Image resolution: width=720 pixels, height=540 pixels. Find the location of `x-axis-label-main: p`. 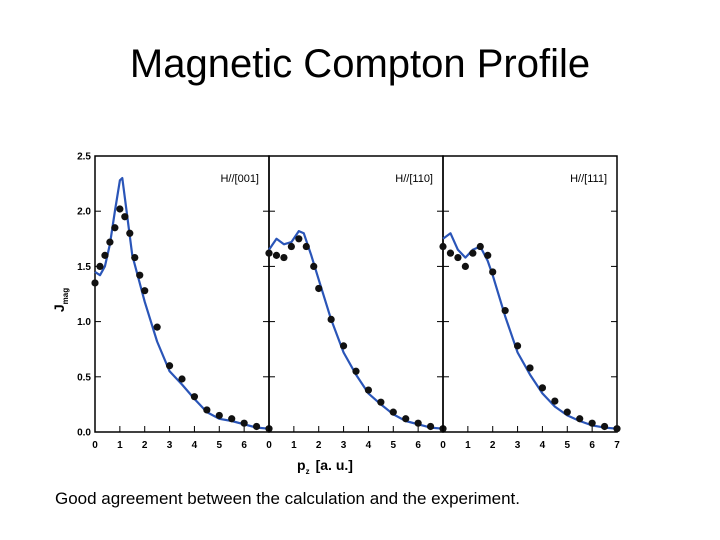

x-axis-label-main: p is located at coordinates (301, 465).